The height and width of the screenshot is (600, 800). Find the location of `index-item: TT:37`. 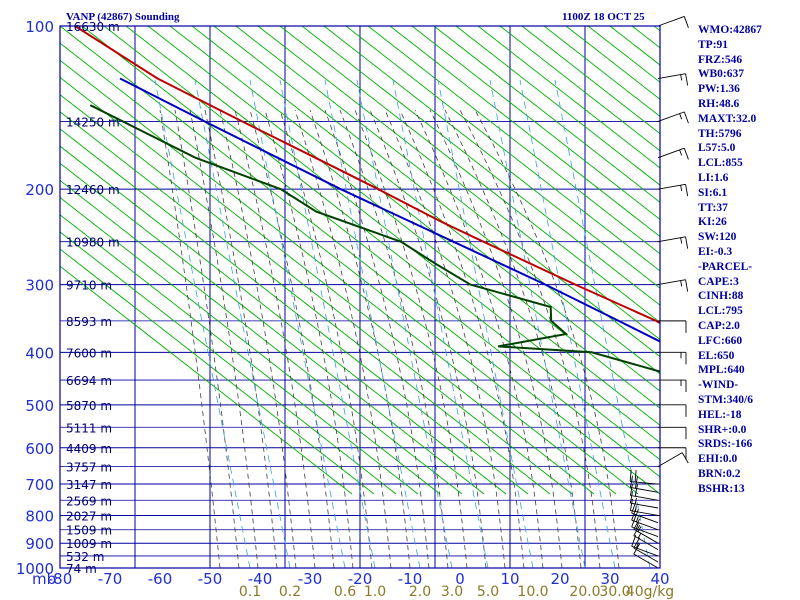

index-item: TT:37 is located at coordinates (713, 207).